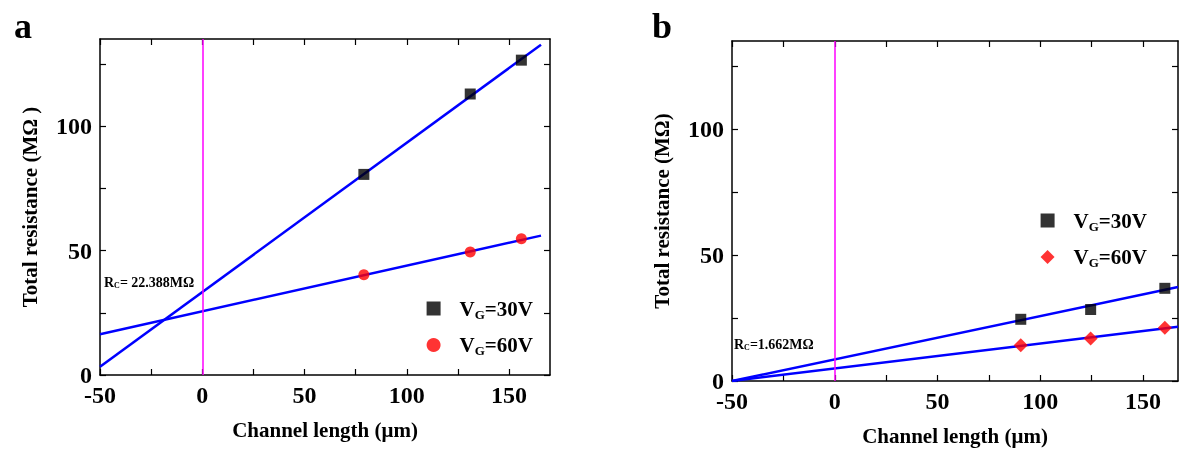 This screenshot has height=452, width=1182. Describe the element at coordinates (732, 401) in the screenshot. I see `x-tick-label: -50` at that location.